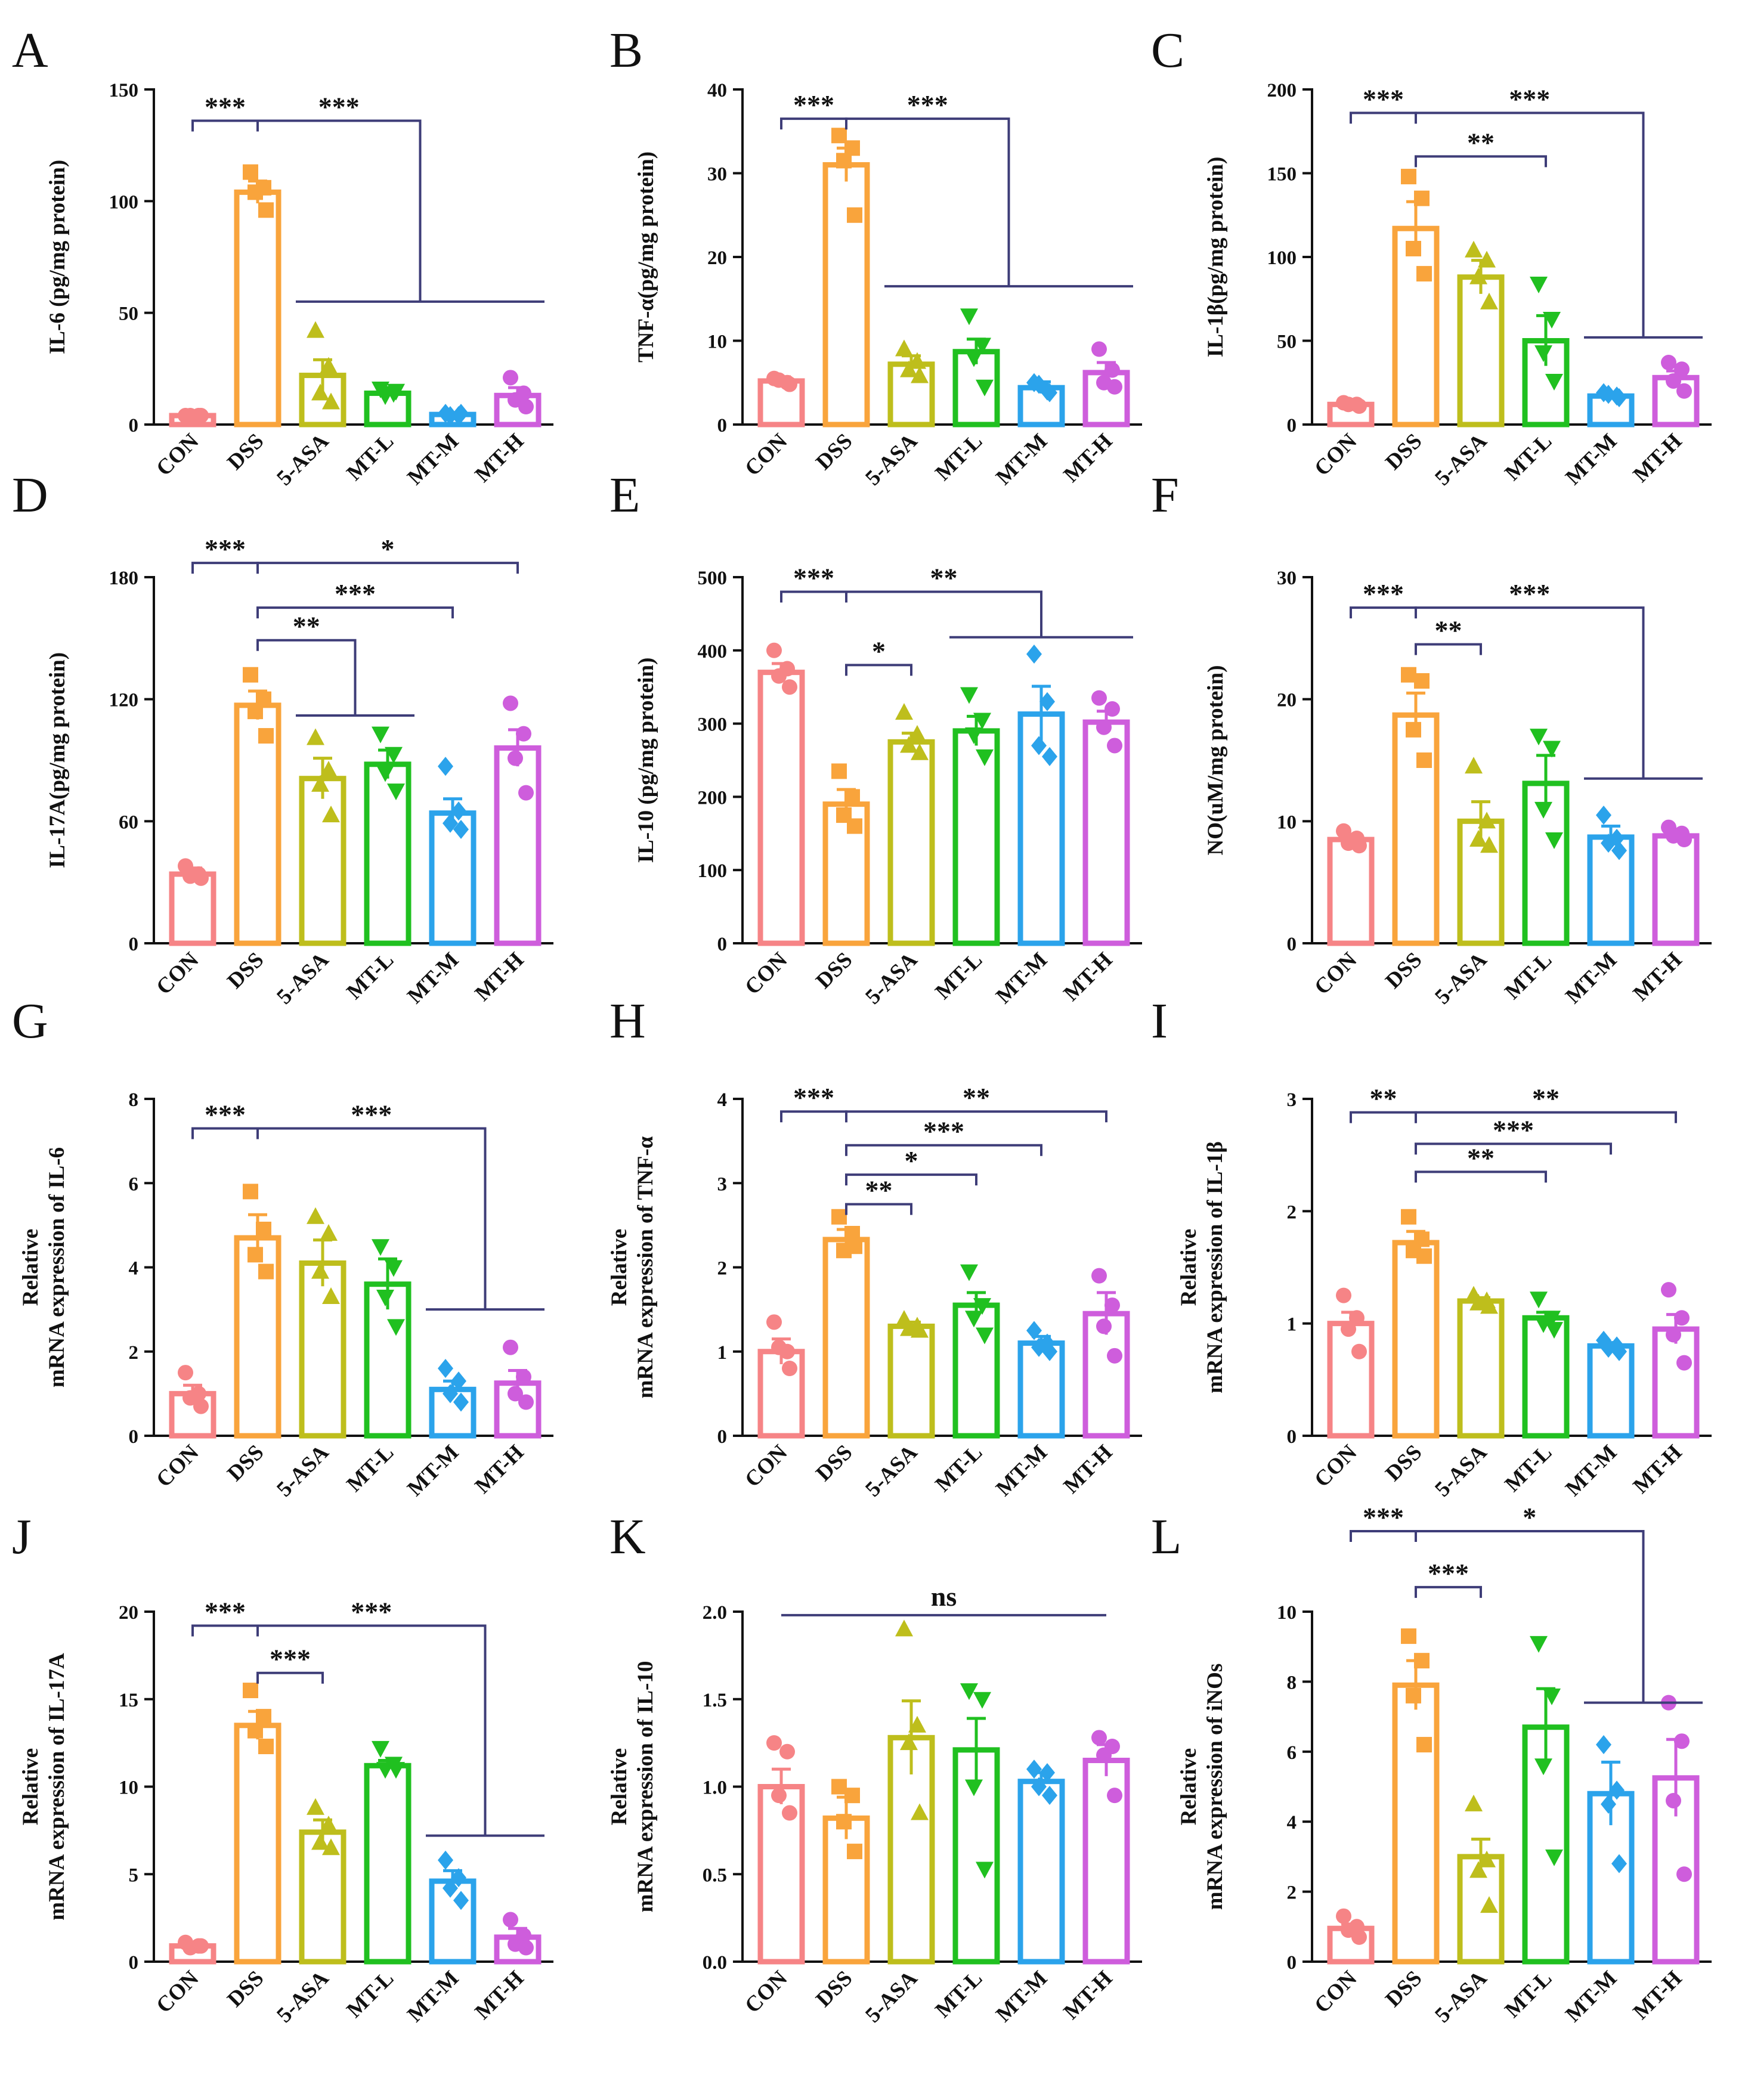 Image resolution: width=1745 pixels, height=2100 pixels. Describe the element at coordinates (645, 1267) in the screenshot. I see `y-axis-label: mRNA expression of TNF-α` at that location.